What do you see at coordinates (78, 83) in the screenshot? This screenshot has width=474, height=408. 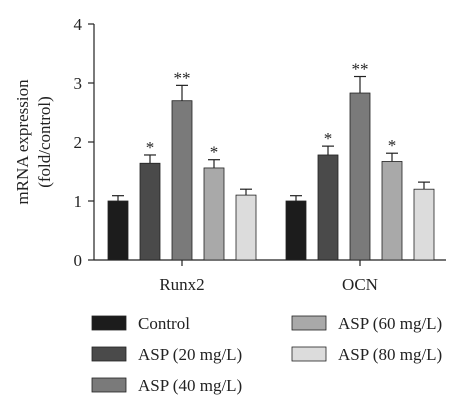 I see `y-tick-label: 3` at bounding box center [78, 83].